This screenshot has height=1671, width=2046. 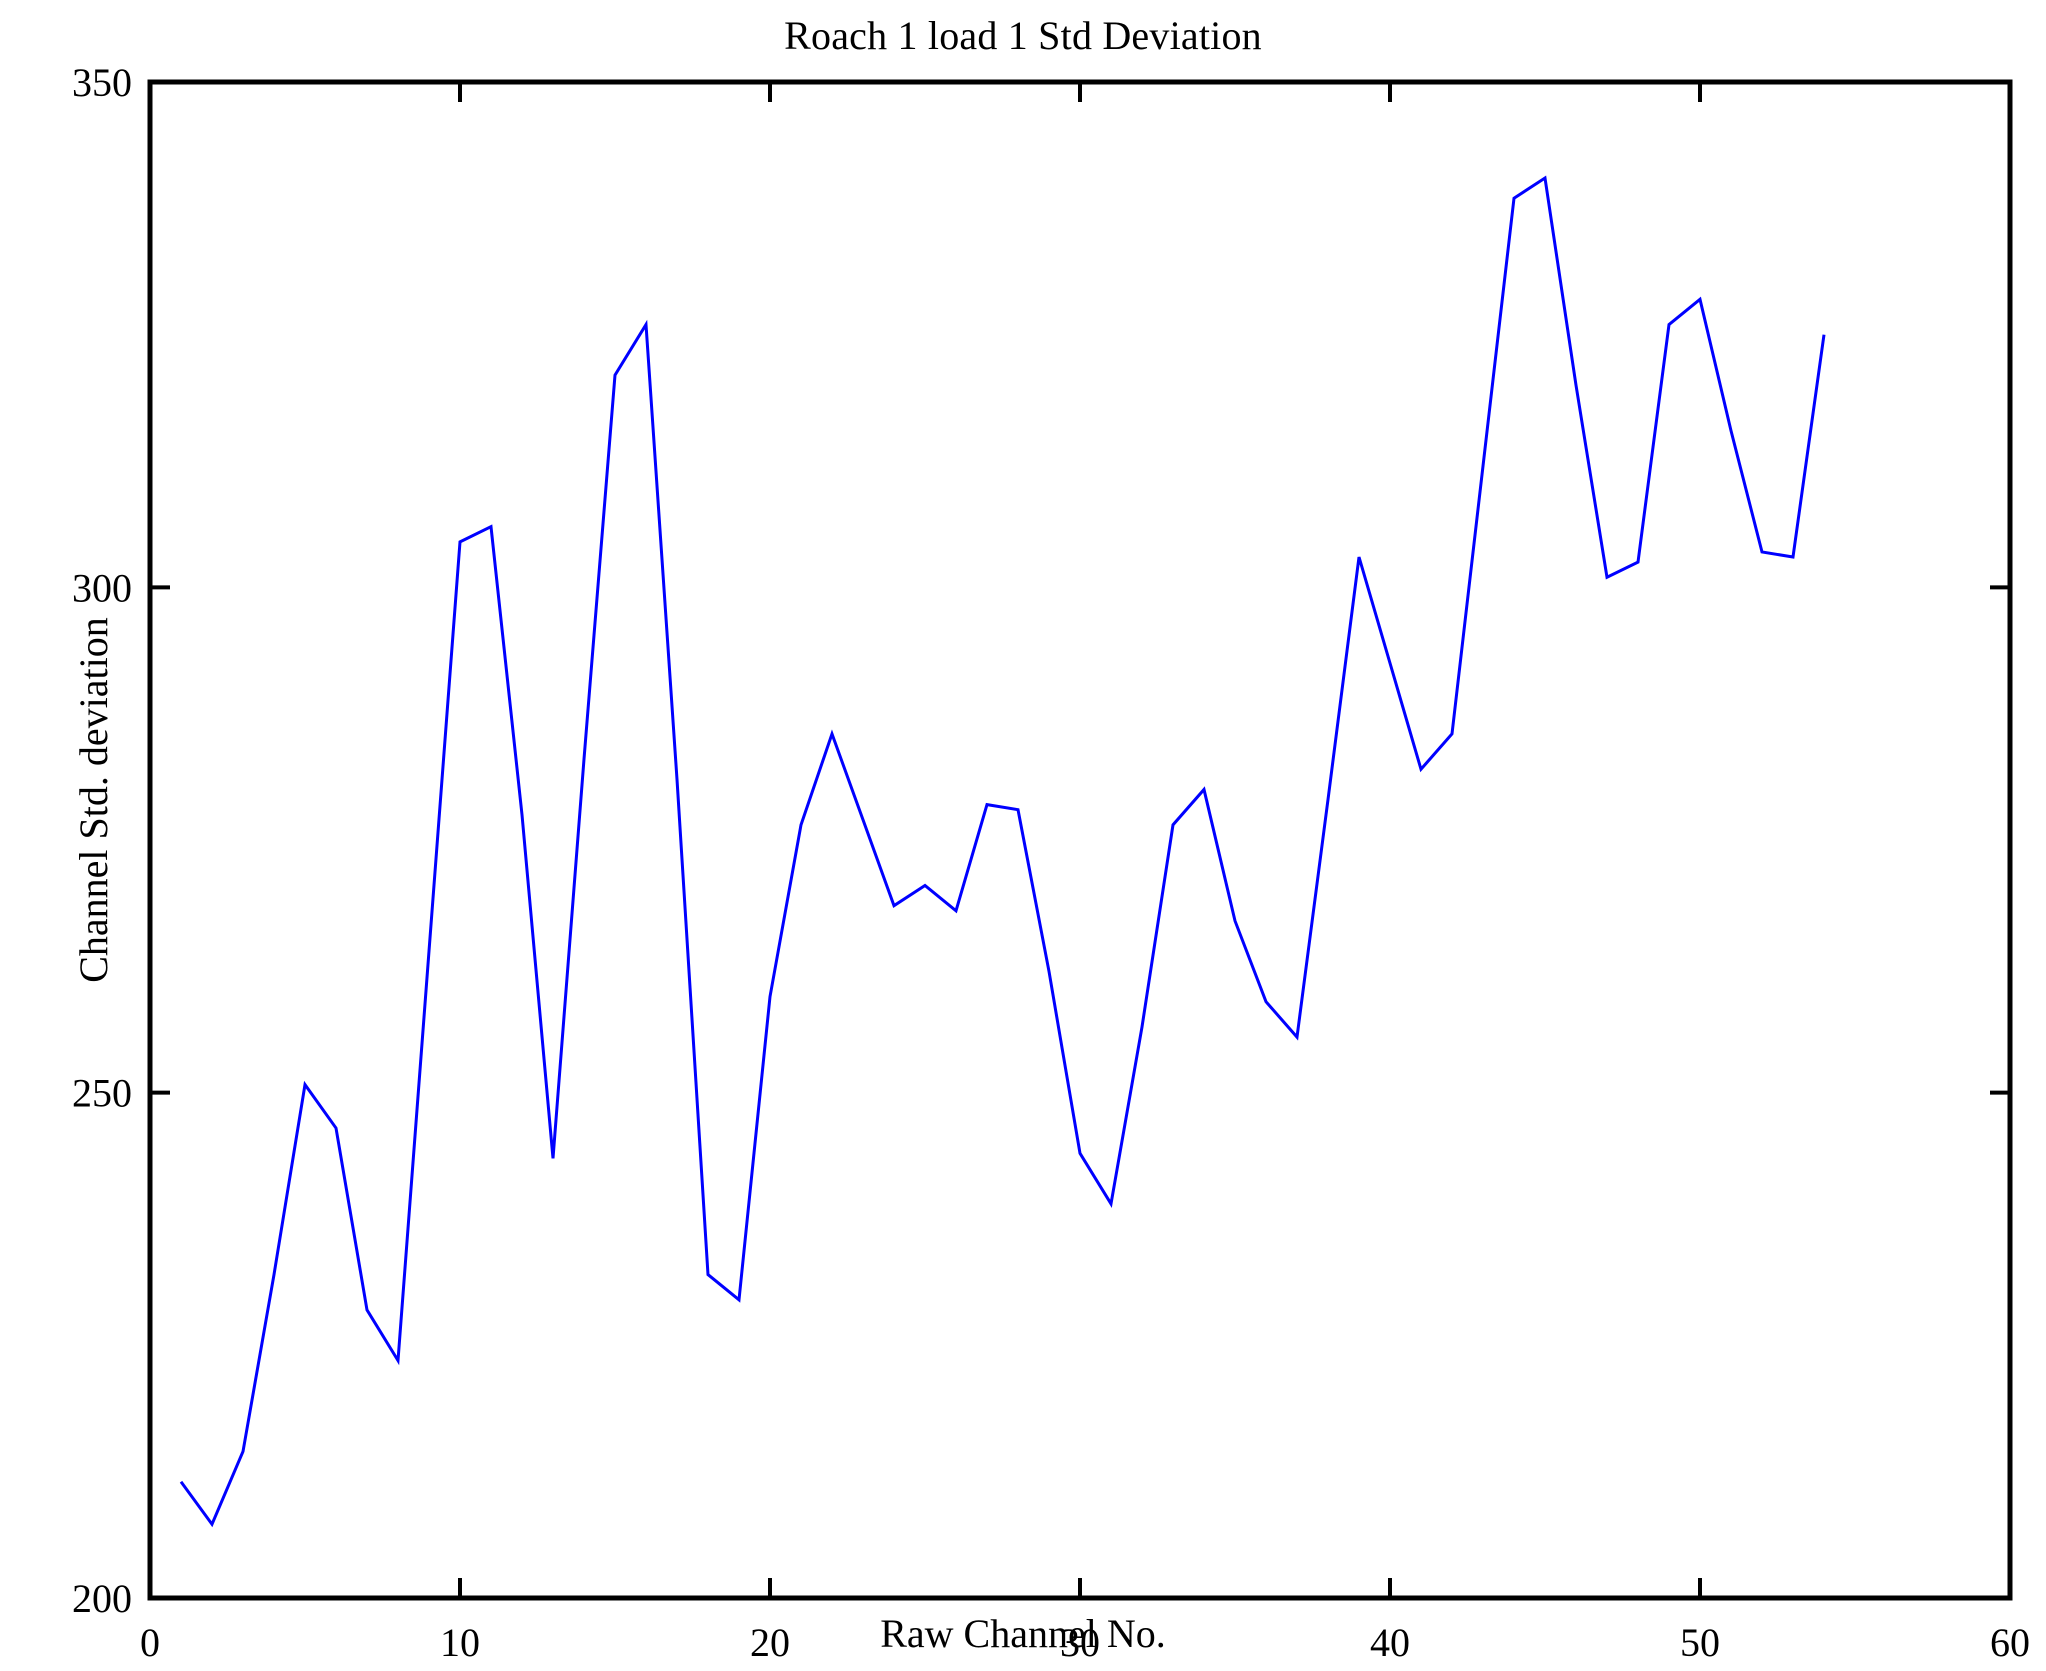 I want to click on y-tick-label: 200, so click(x=102, y=1598).